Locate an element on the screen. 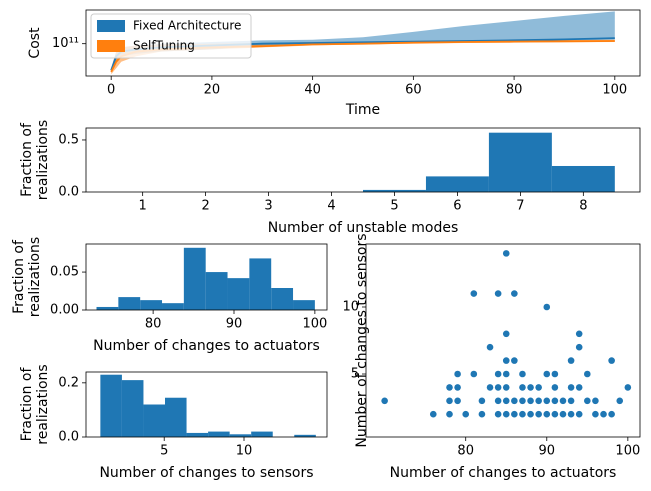 The width and height of the screenshot is (651, 491). x-axis-label: Number of changes to actuators is located at coordinates (503, 473).